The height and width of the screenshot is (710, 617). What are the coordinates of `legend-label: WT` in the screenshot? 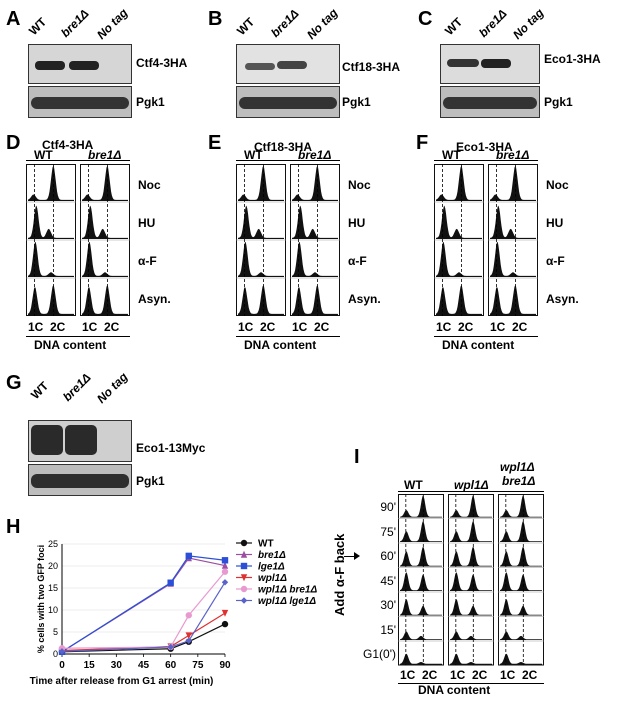 It's located at (266, 544).